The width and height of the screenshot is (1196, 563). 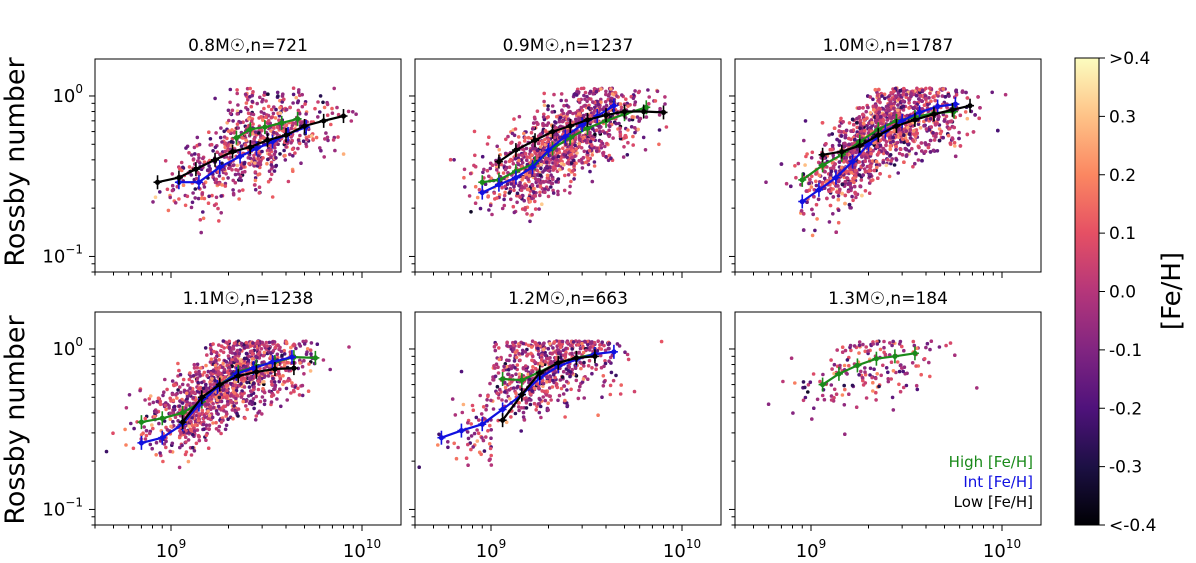 What do you see at coordinates (62, 254) in the screenshot?
I see `y-tick-label: 10−1` at bounding box center [62, 254].